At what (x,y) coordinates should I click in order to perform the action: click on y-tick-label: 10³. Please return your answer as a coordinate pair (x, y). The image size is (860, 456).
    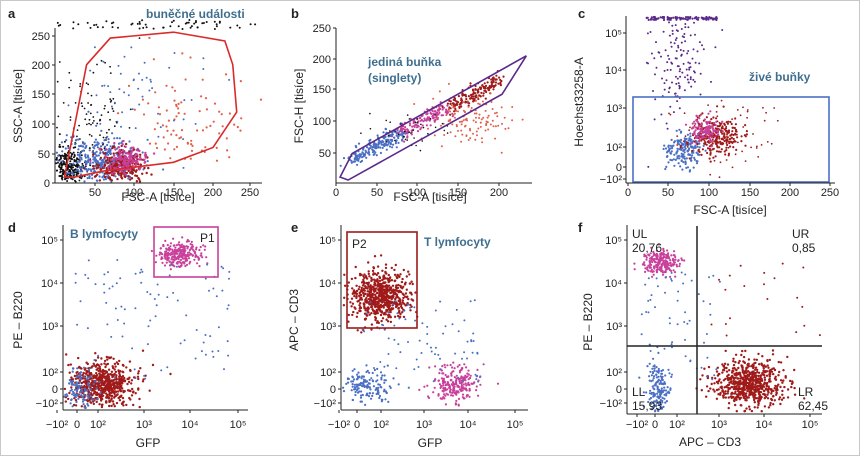
    Looking at the image, I should click on (614, 109).